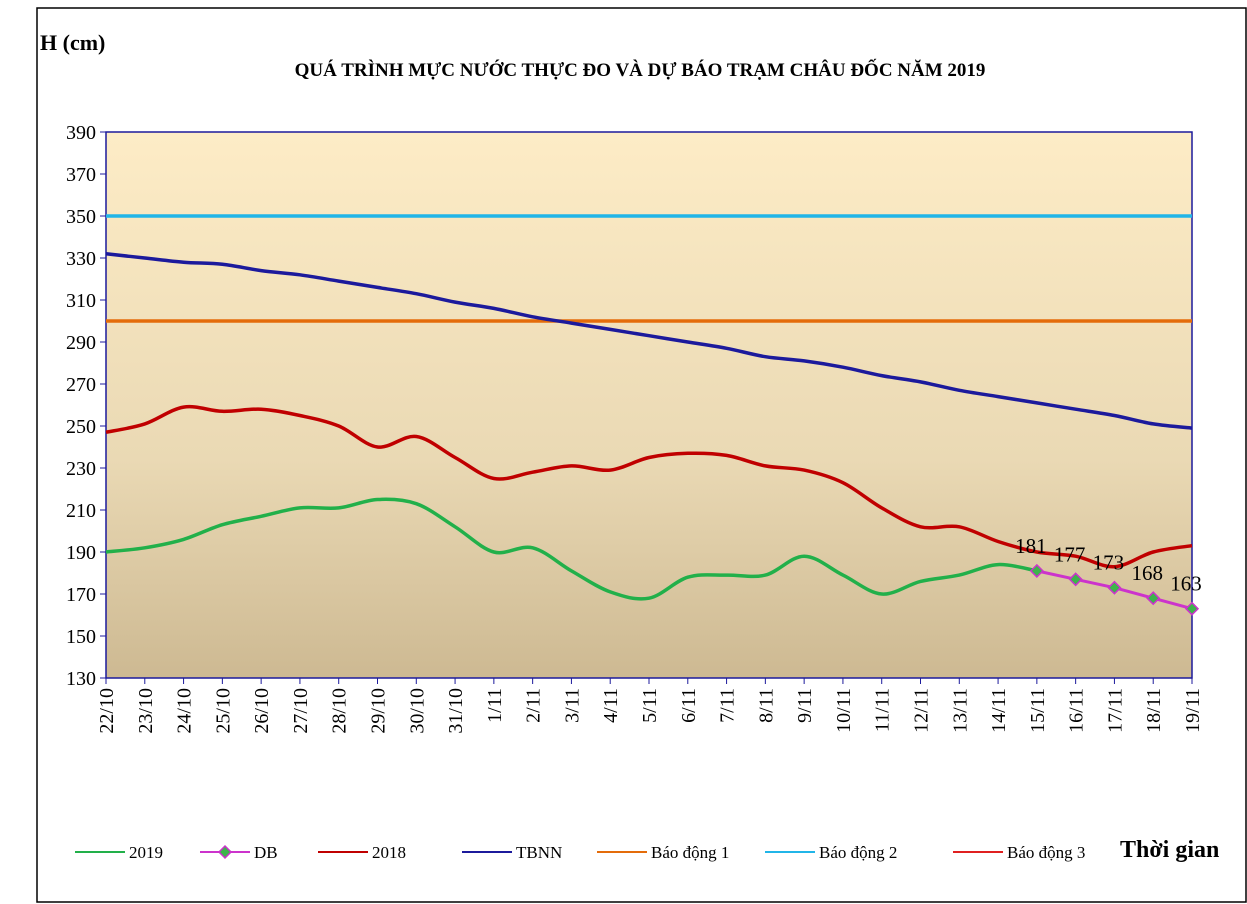  I want to click on x-tick-label: 15/11, so click(1038, 710).